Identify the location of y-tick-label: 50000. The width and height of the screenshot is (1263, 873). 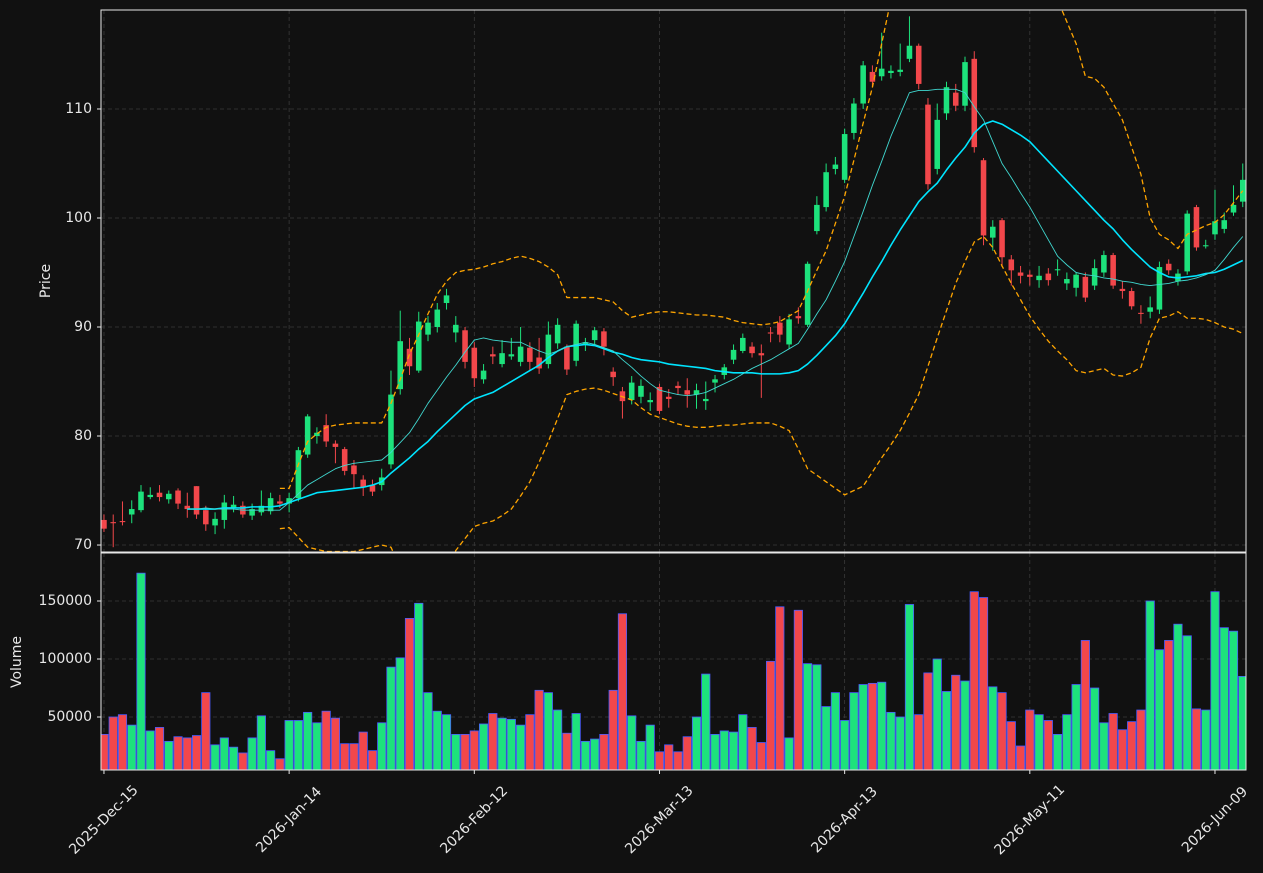
(69, 717).